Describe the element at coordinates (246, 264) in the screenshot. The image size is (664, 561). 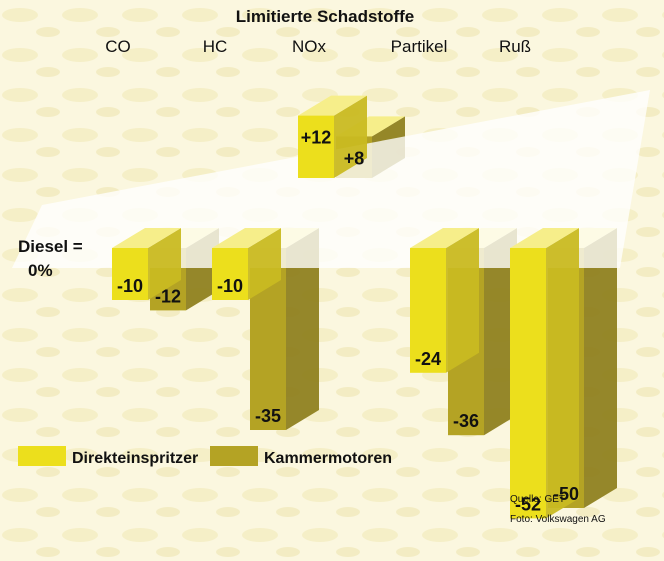
I see `bar-direkteinspritzer-hc` at that location.